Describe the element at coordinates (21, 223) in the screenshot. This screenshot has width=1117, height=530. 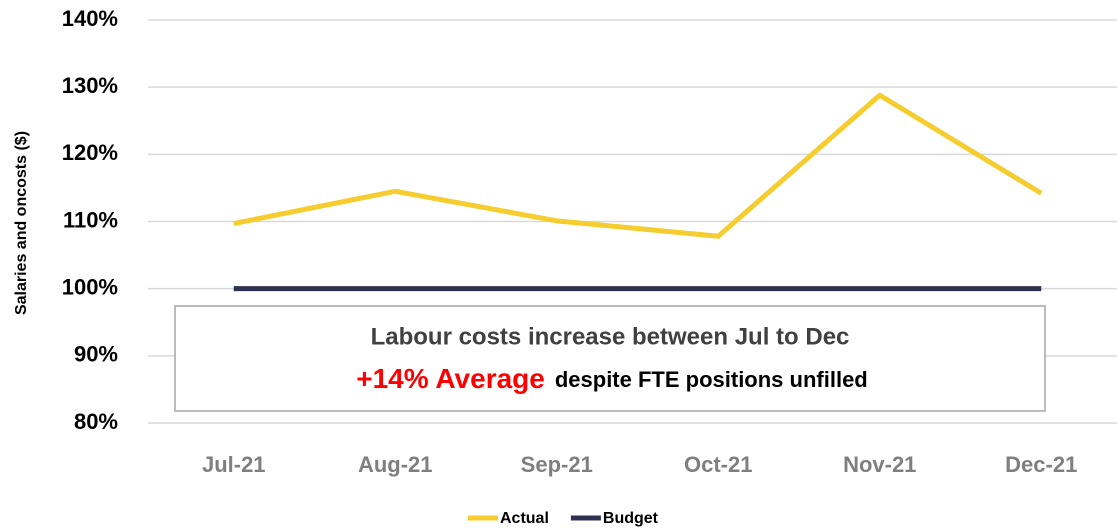
I see `y-axis-label: Salaries and oncosts ($)` at that location.